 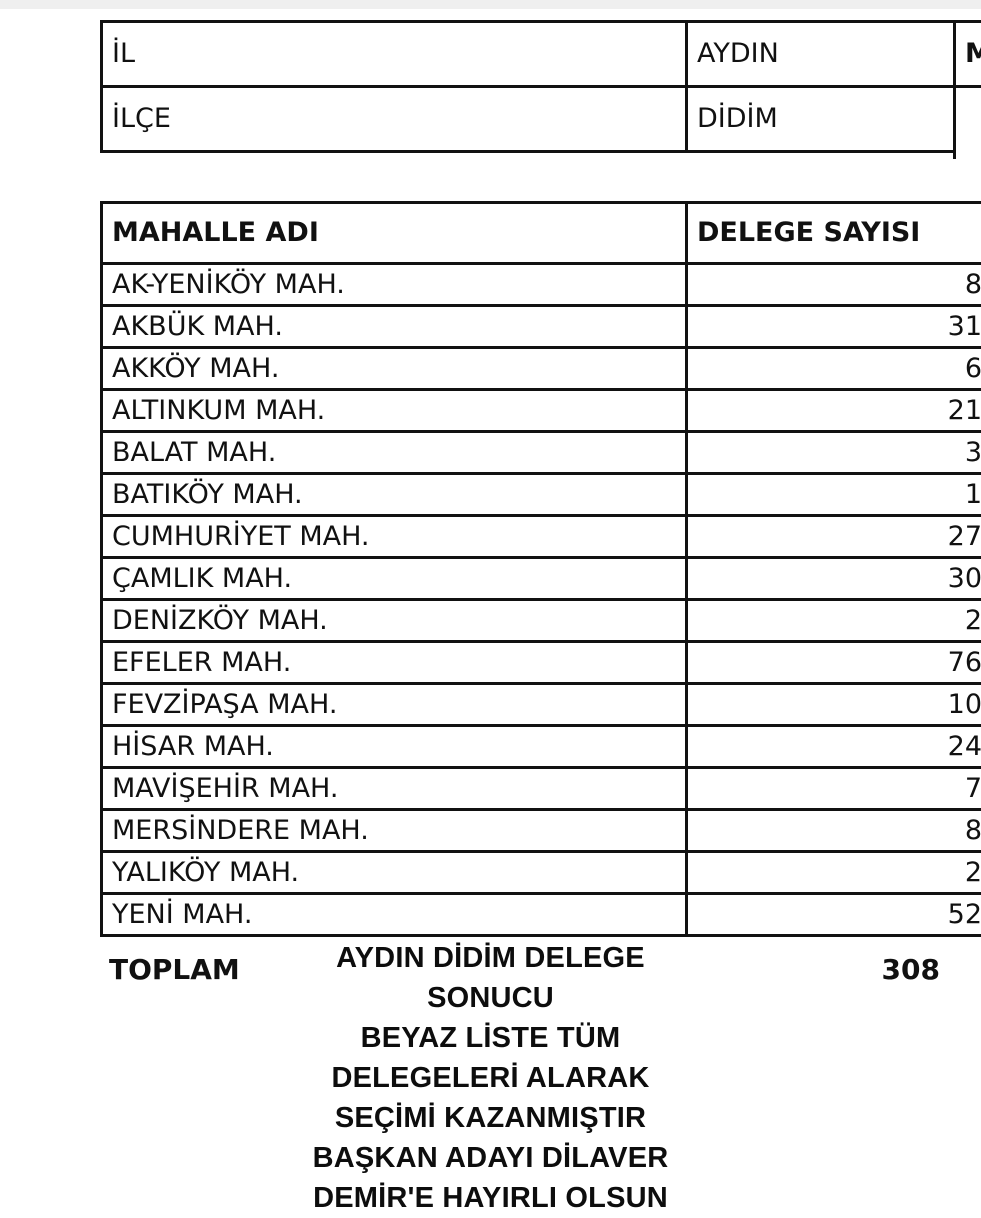 What do you see at coordinates (394, 789) in the screenshot?
I see `cell-mahalle-adi: MAVİŞEHİR MAH.` at bounding box center [394, 789].